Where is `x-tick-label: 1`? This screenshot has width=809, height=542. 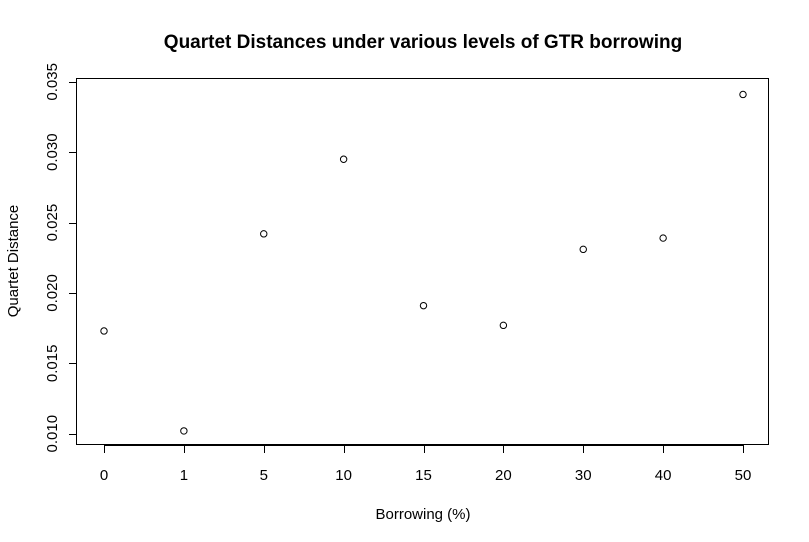 x-tick-label: 1 is located at coordinates (184, 475).